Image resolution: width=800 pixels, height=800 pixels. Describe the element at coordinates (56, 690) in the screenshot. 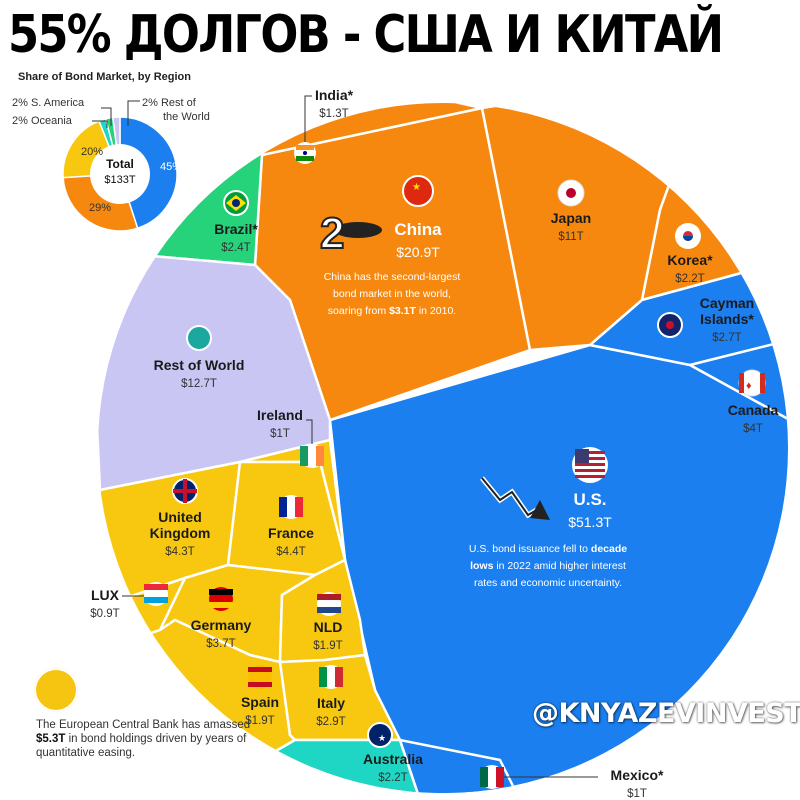

I see `bank-icon` at that location.